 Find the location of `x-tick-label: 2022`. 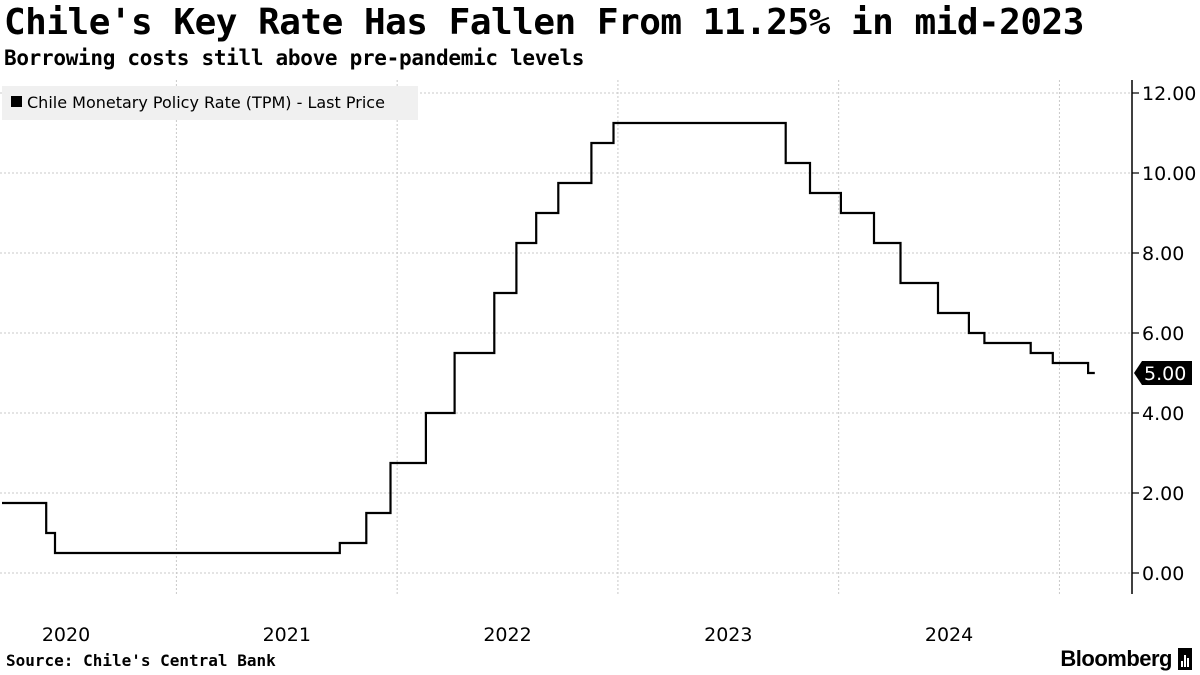

x-tick-label: 2022 is located at coordinates (507, 635).